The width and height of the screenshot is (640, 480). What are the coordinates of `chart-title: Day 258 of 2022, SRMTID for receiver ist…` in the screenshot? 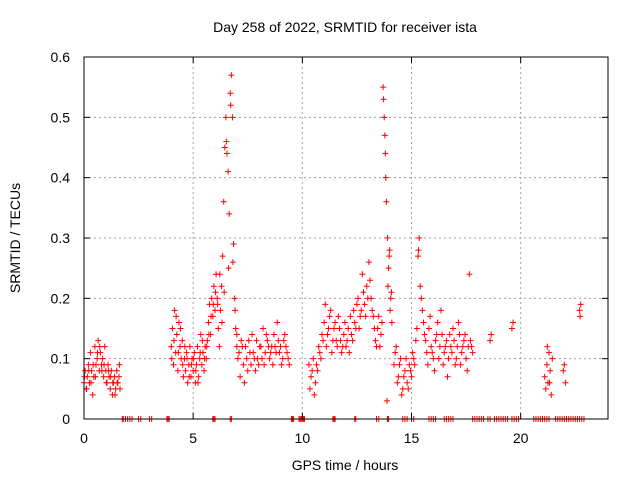 It's located at (345, 27).